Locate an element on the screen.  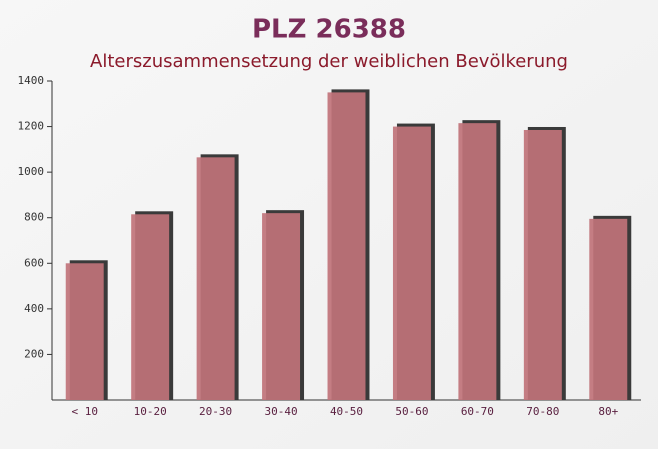
x-tick-label: 60-70 is located at coordinates (477, 411).